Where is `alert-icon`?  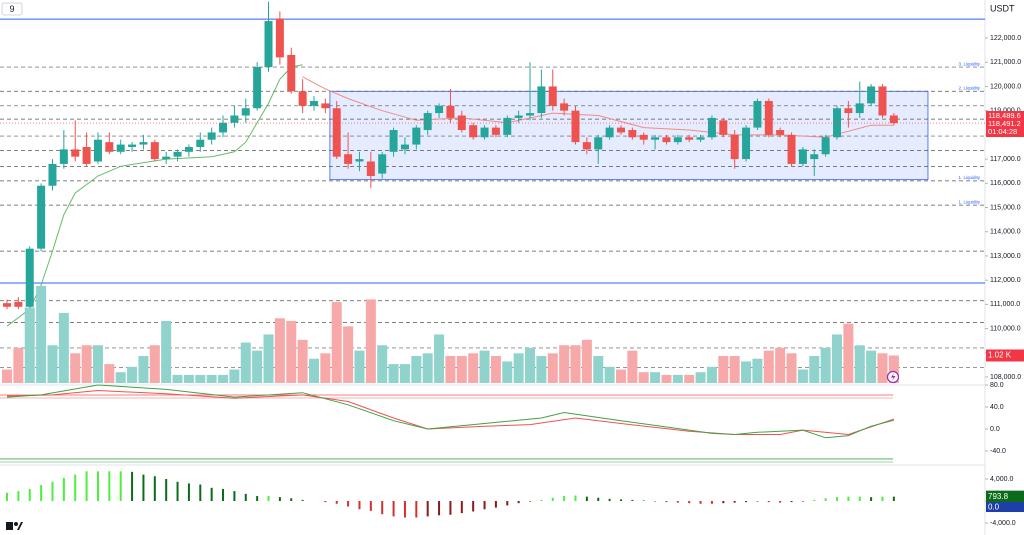 alert-icon is located at coordinates (893, 377).